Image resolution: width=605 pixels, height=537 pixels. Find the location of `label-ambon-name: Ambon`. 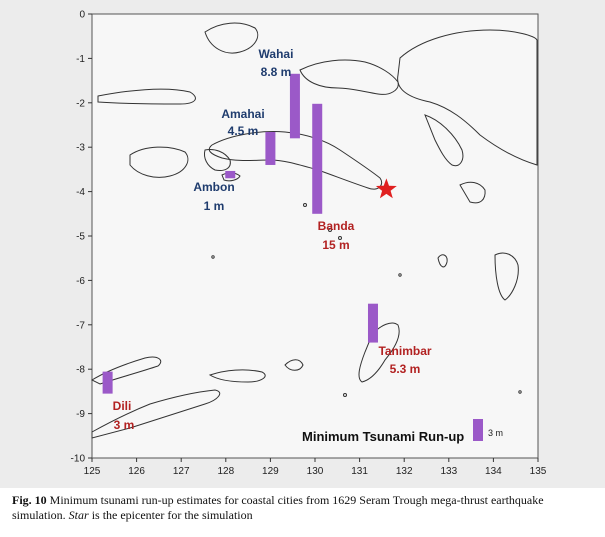

label-ambon-name: Ambon is located at coordinates (213, 187).